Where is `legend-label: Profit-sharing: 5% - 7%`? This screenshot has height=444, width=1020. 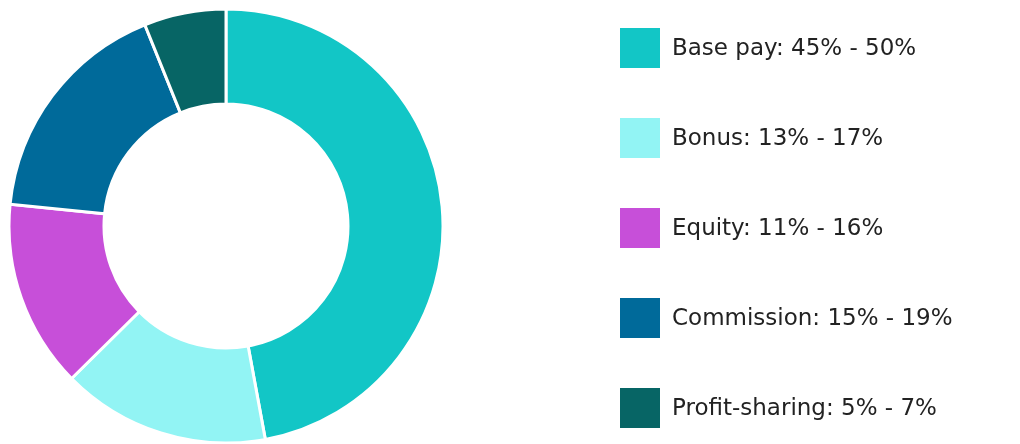
legend-label: Profit-sharing: 5% - 7% is located at coordinates (804, 407).